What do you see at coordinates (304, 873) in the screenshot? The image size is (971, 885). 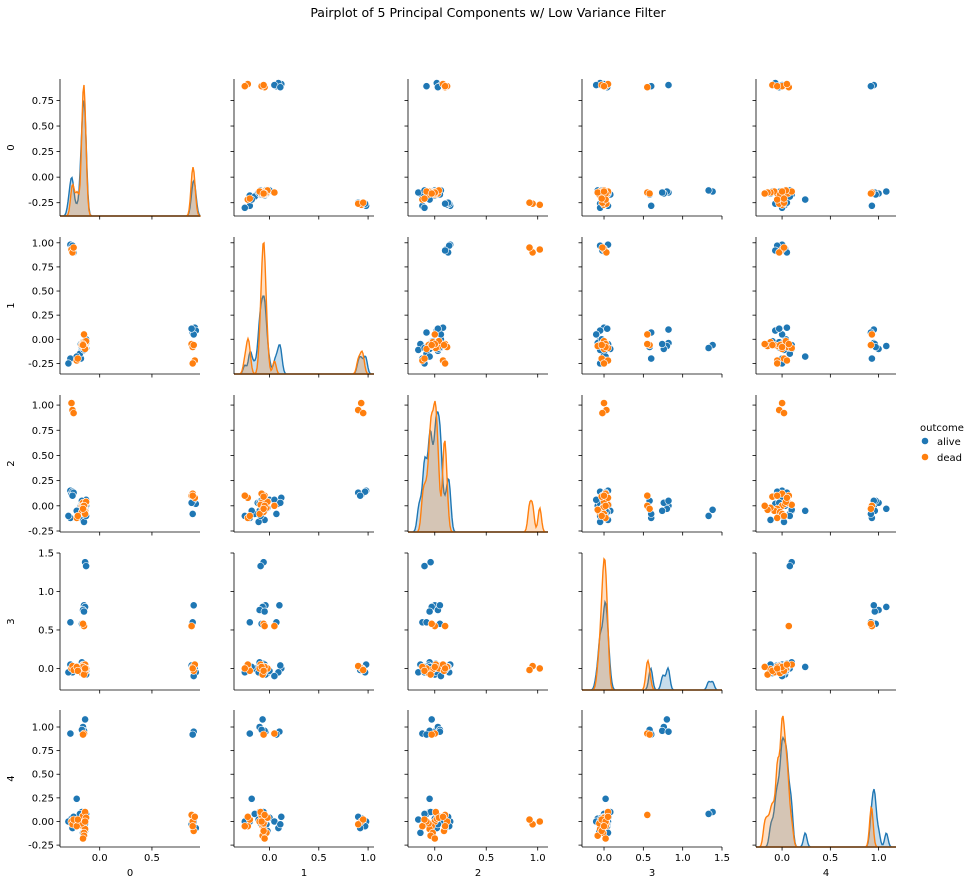 I see `x-axis-label: 1` at bounding box center [304, 873].